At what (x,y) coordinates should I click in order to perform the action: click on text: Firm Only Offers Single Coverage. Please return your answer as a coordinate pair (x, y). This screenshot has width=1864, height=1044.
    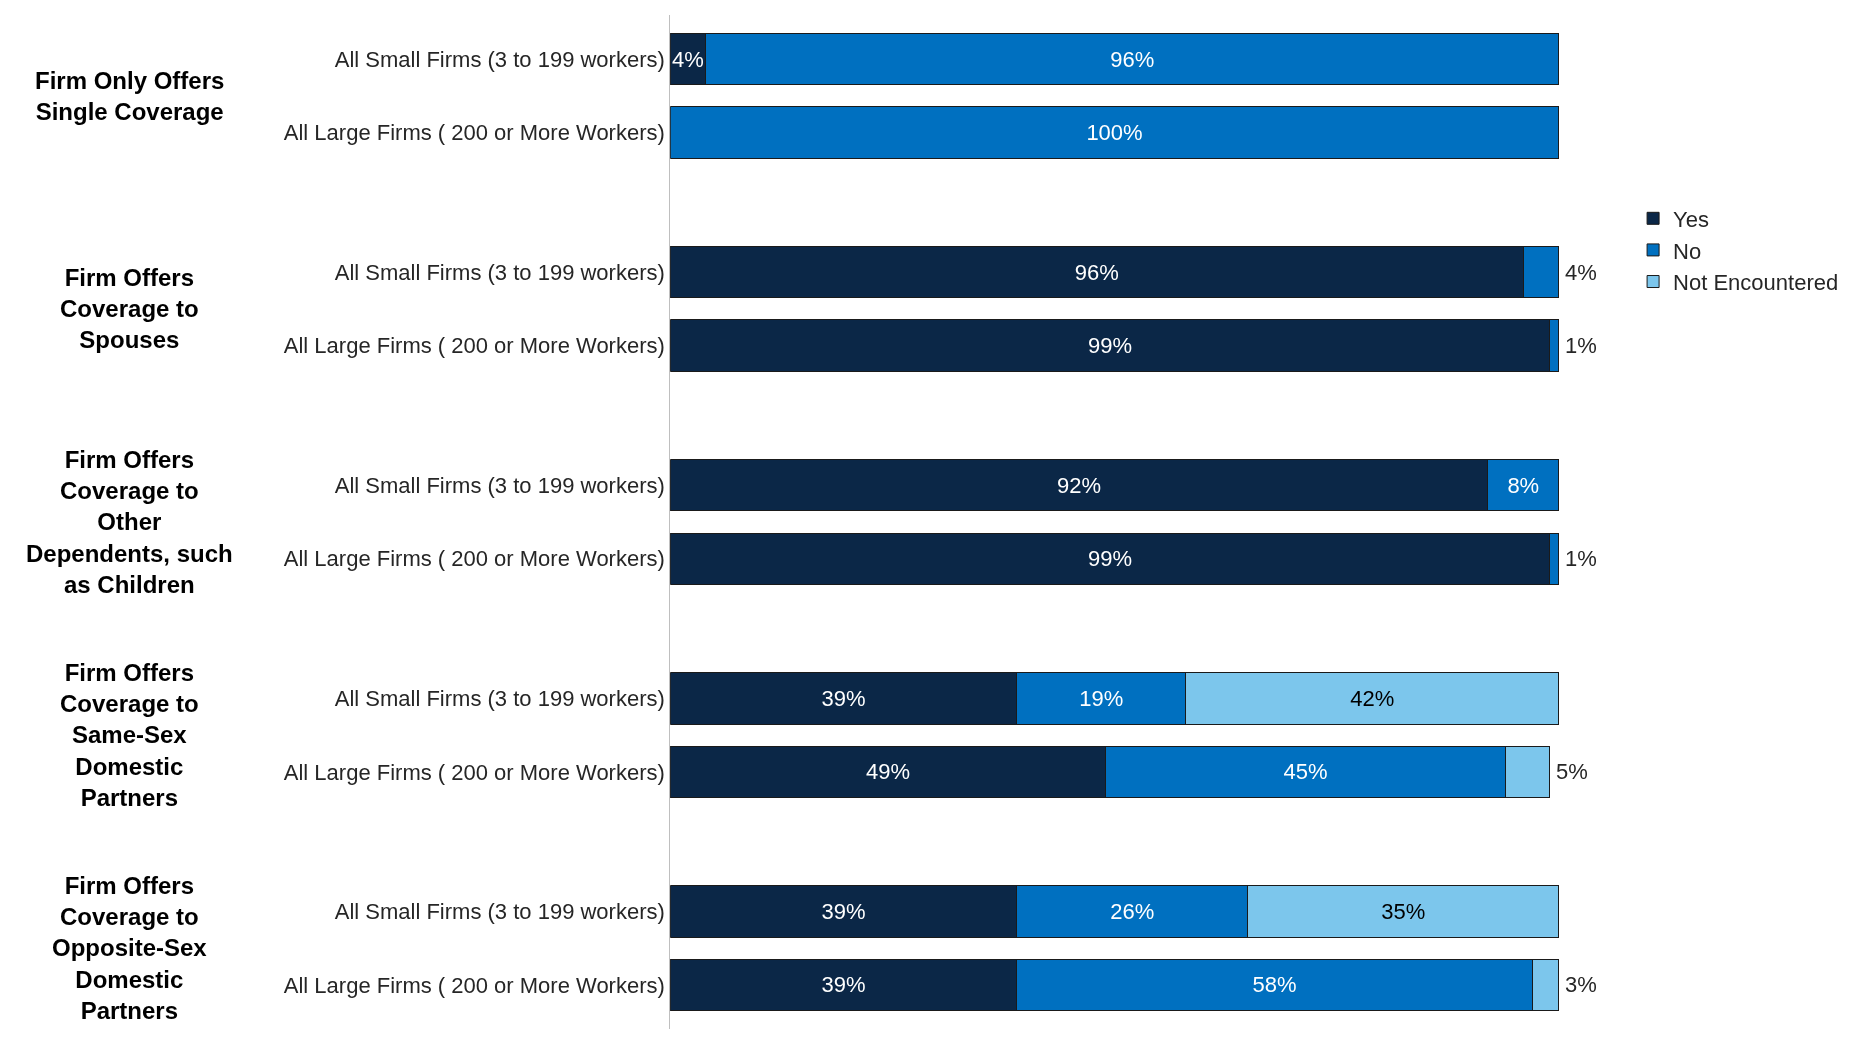
    Looking at the image, I should click on (130, 96).